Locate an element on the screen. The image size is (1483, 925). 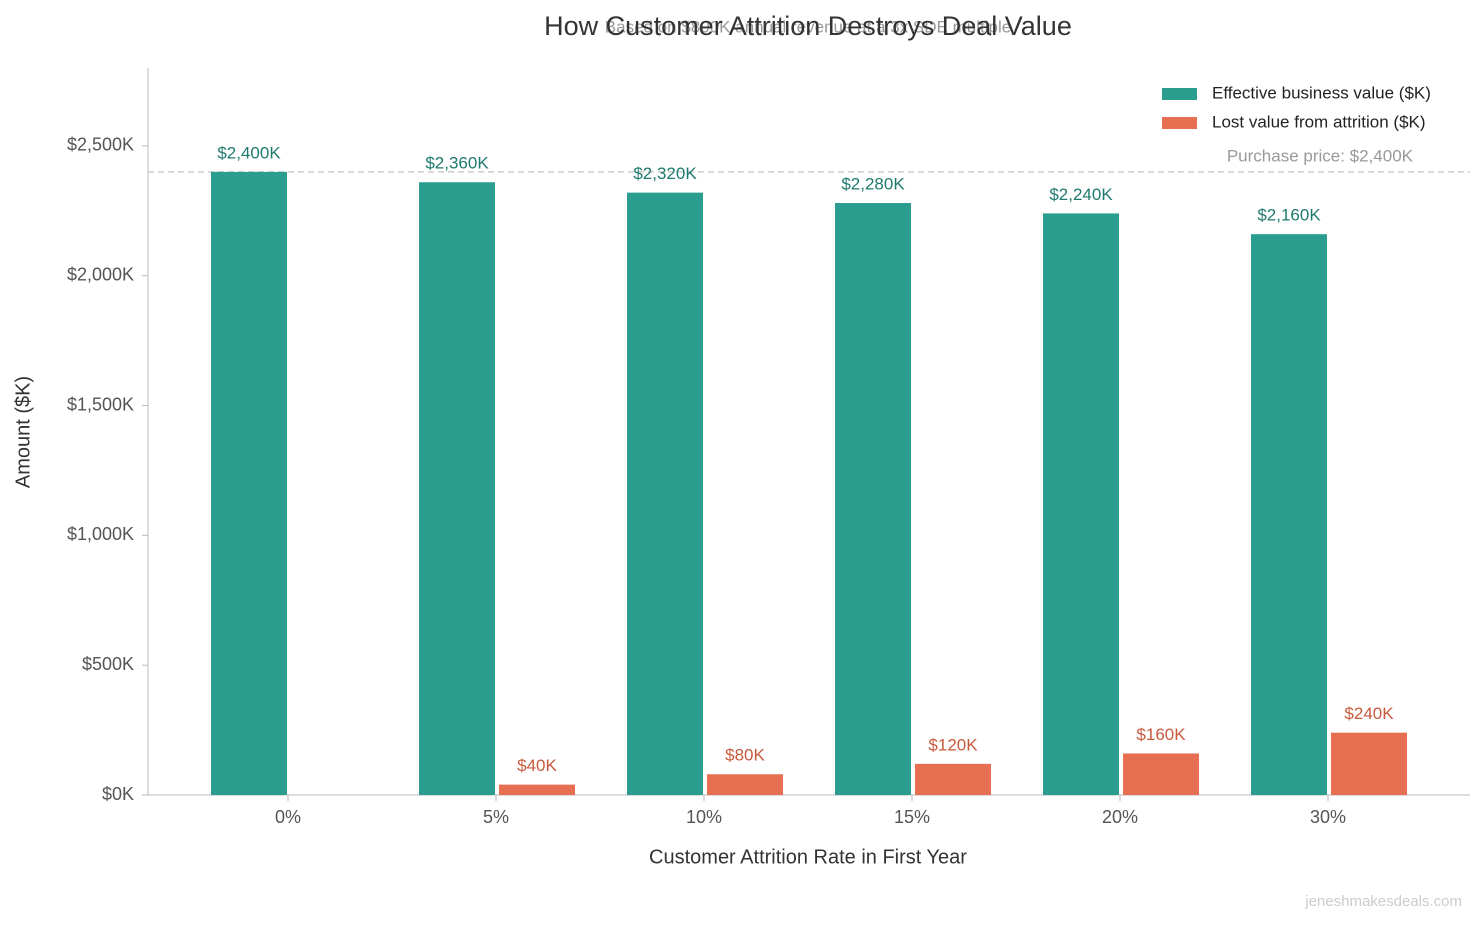
watermark: jeneshmakesdeals.com is located at coordinates (1383, 901).